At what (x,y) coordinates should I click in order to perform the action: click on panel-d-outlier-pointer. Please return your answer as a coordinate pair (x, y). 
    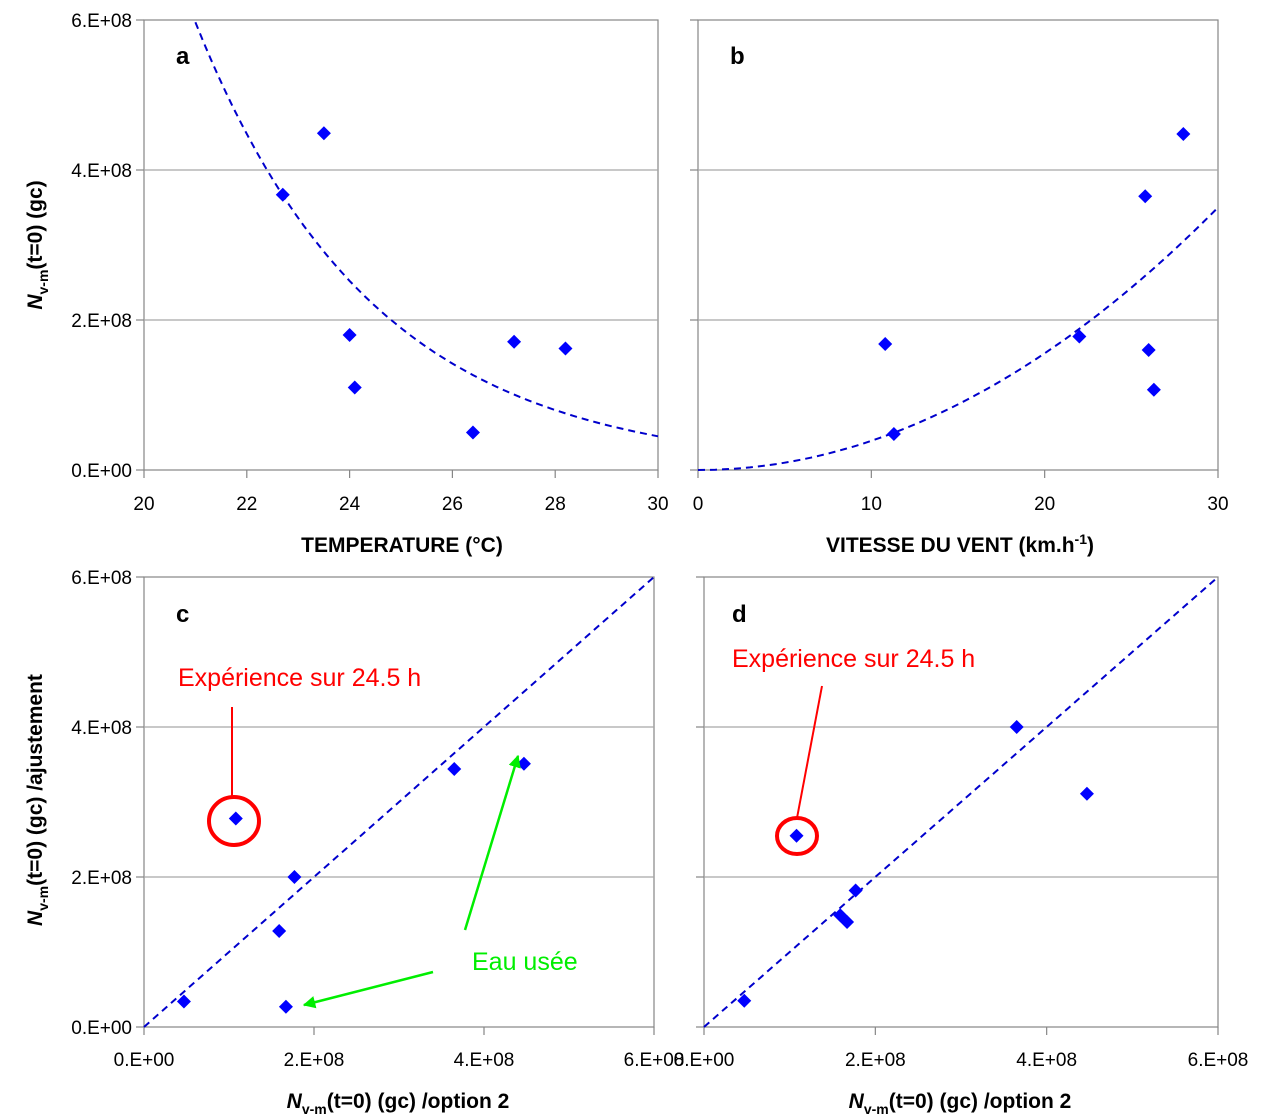
    Looking at the image, I should click on (809, 752).